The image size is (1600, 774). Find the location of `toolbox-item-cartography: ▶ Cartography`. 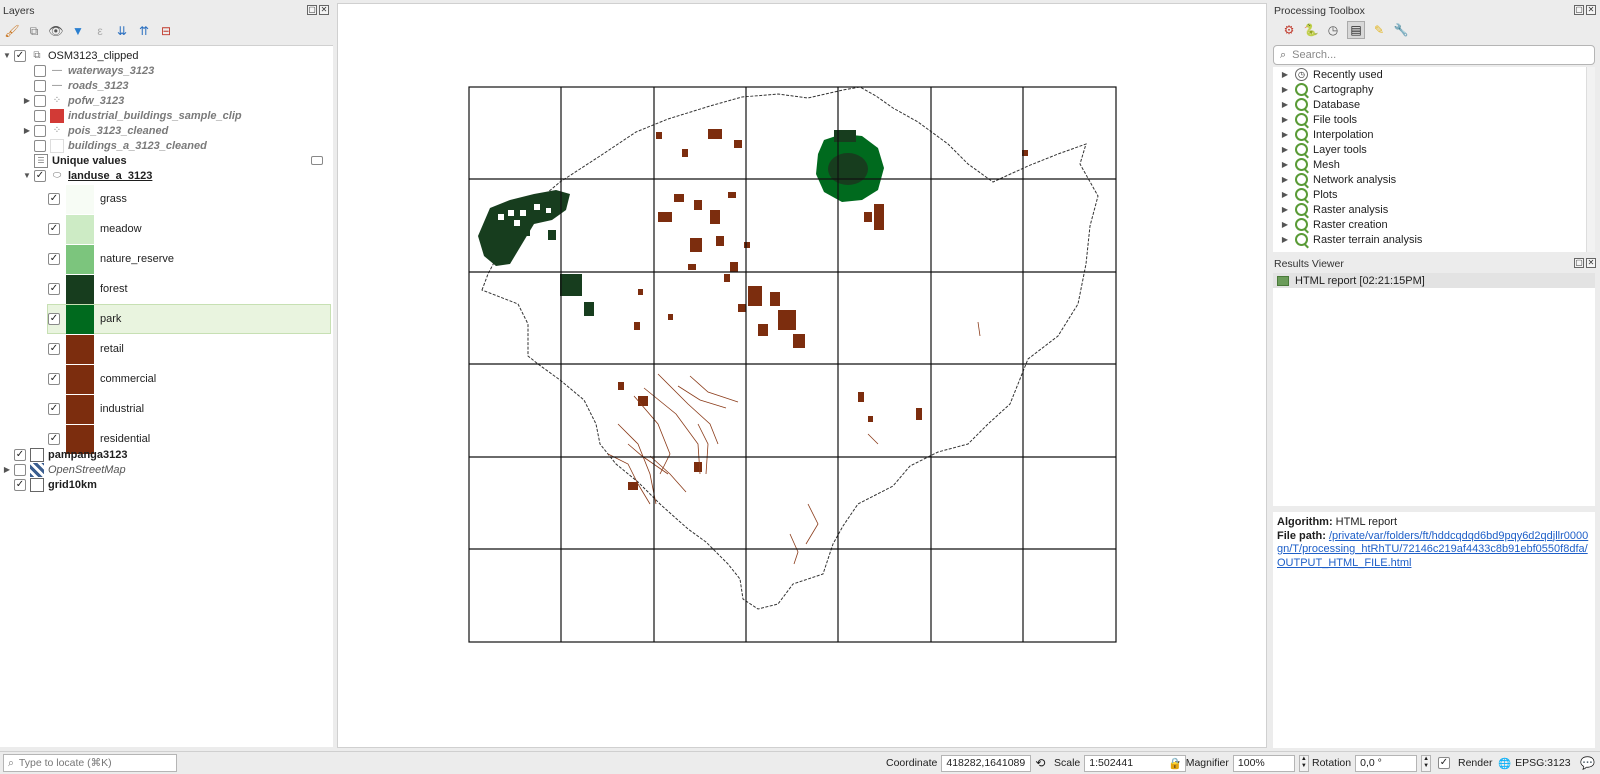

toolbox-item-cartography: ▶ Cartography is located at coordinates (1434, 89).